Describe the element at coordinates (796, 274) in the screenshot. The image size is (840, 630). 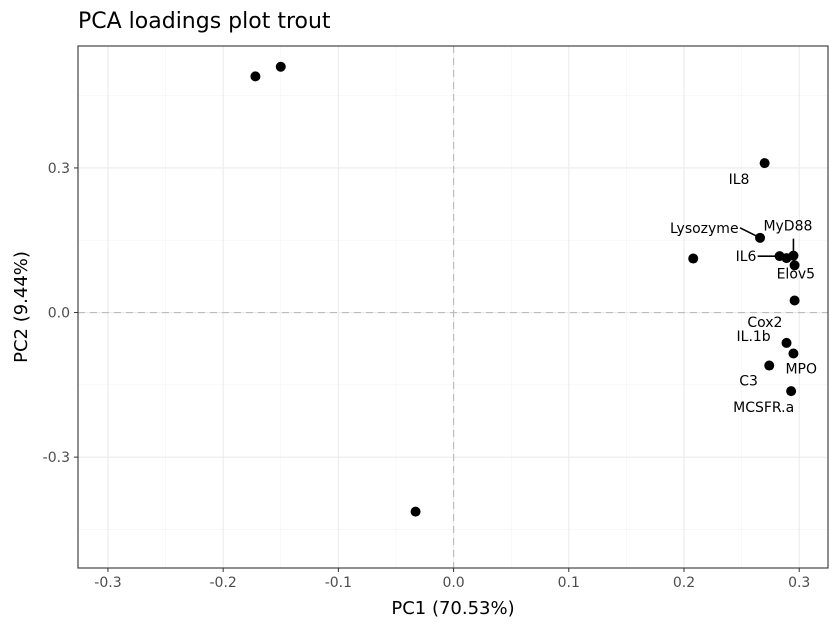
I see `point-label: Elov5` at that location.